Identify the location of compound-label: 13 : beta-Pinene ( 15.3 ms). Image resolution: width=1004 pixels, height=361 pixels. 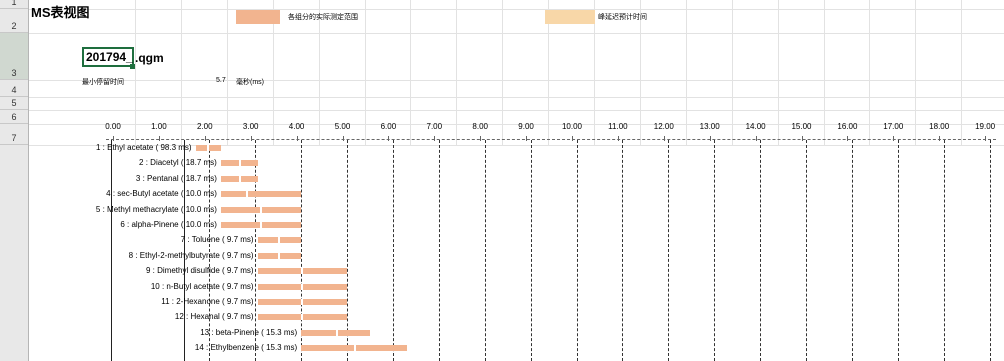
(249, 332).